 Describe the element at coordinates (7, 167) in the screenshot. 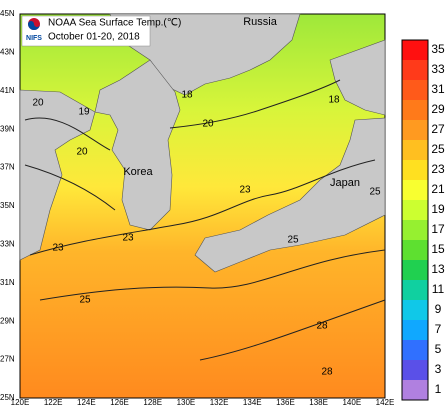

I see `lat-label: 37N` at that location.